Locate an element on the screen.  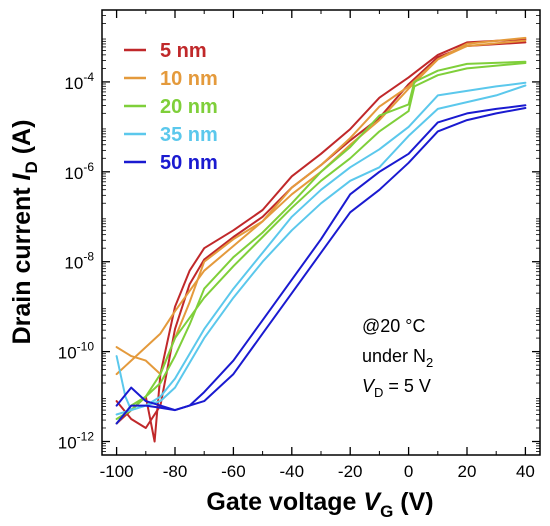
y-tick-label: 10⁻¹² is located at coordinates (76, 441).